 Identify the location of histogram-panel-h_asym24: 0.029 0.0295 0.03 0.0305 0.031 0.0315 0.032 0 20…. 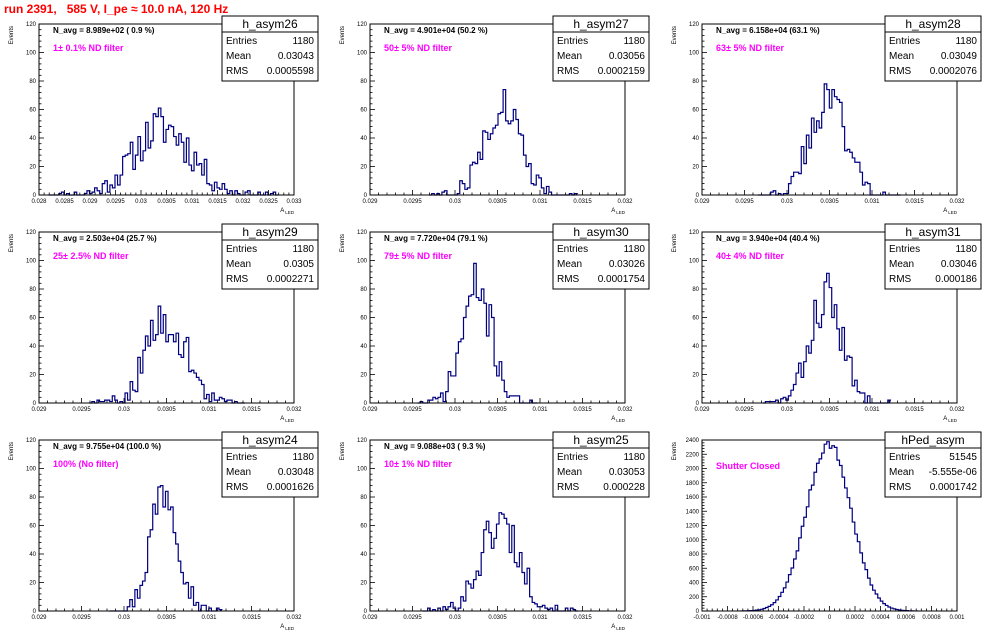
(164, 530).